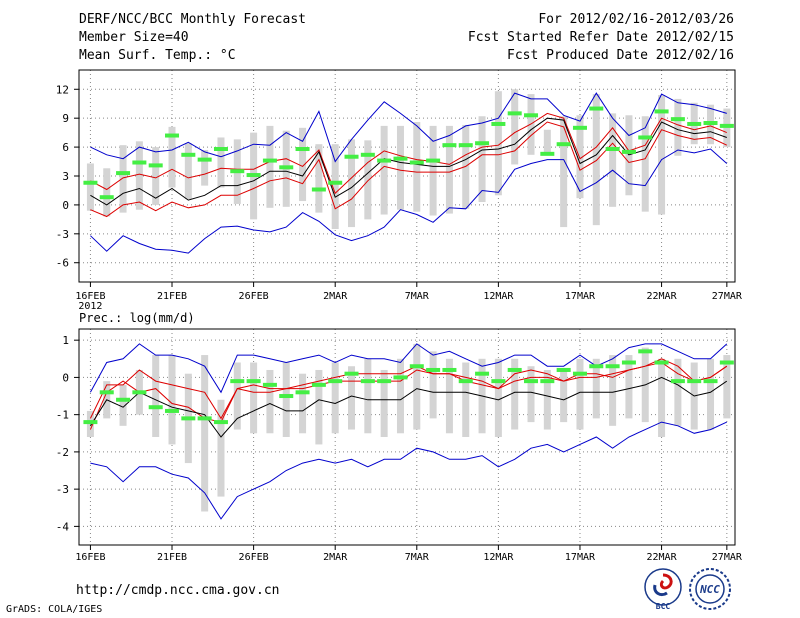  I want to click on mean-line, so click(408, 161).